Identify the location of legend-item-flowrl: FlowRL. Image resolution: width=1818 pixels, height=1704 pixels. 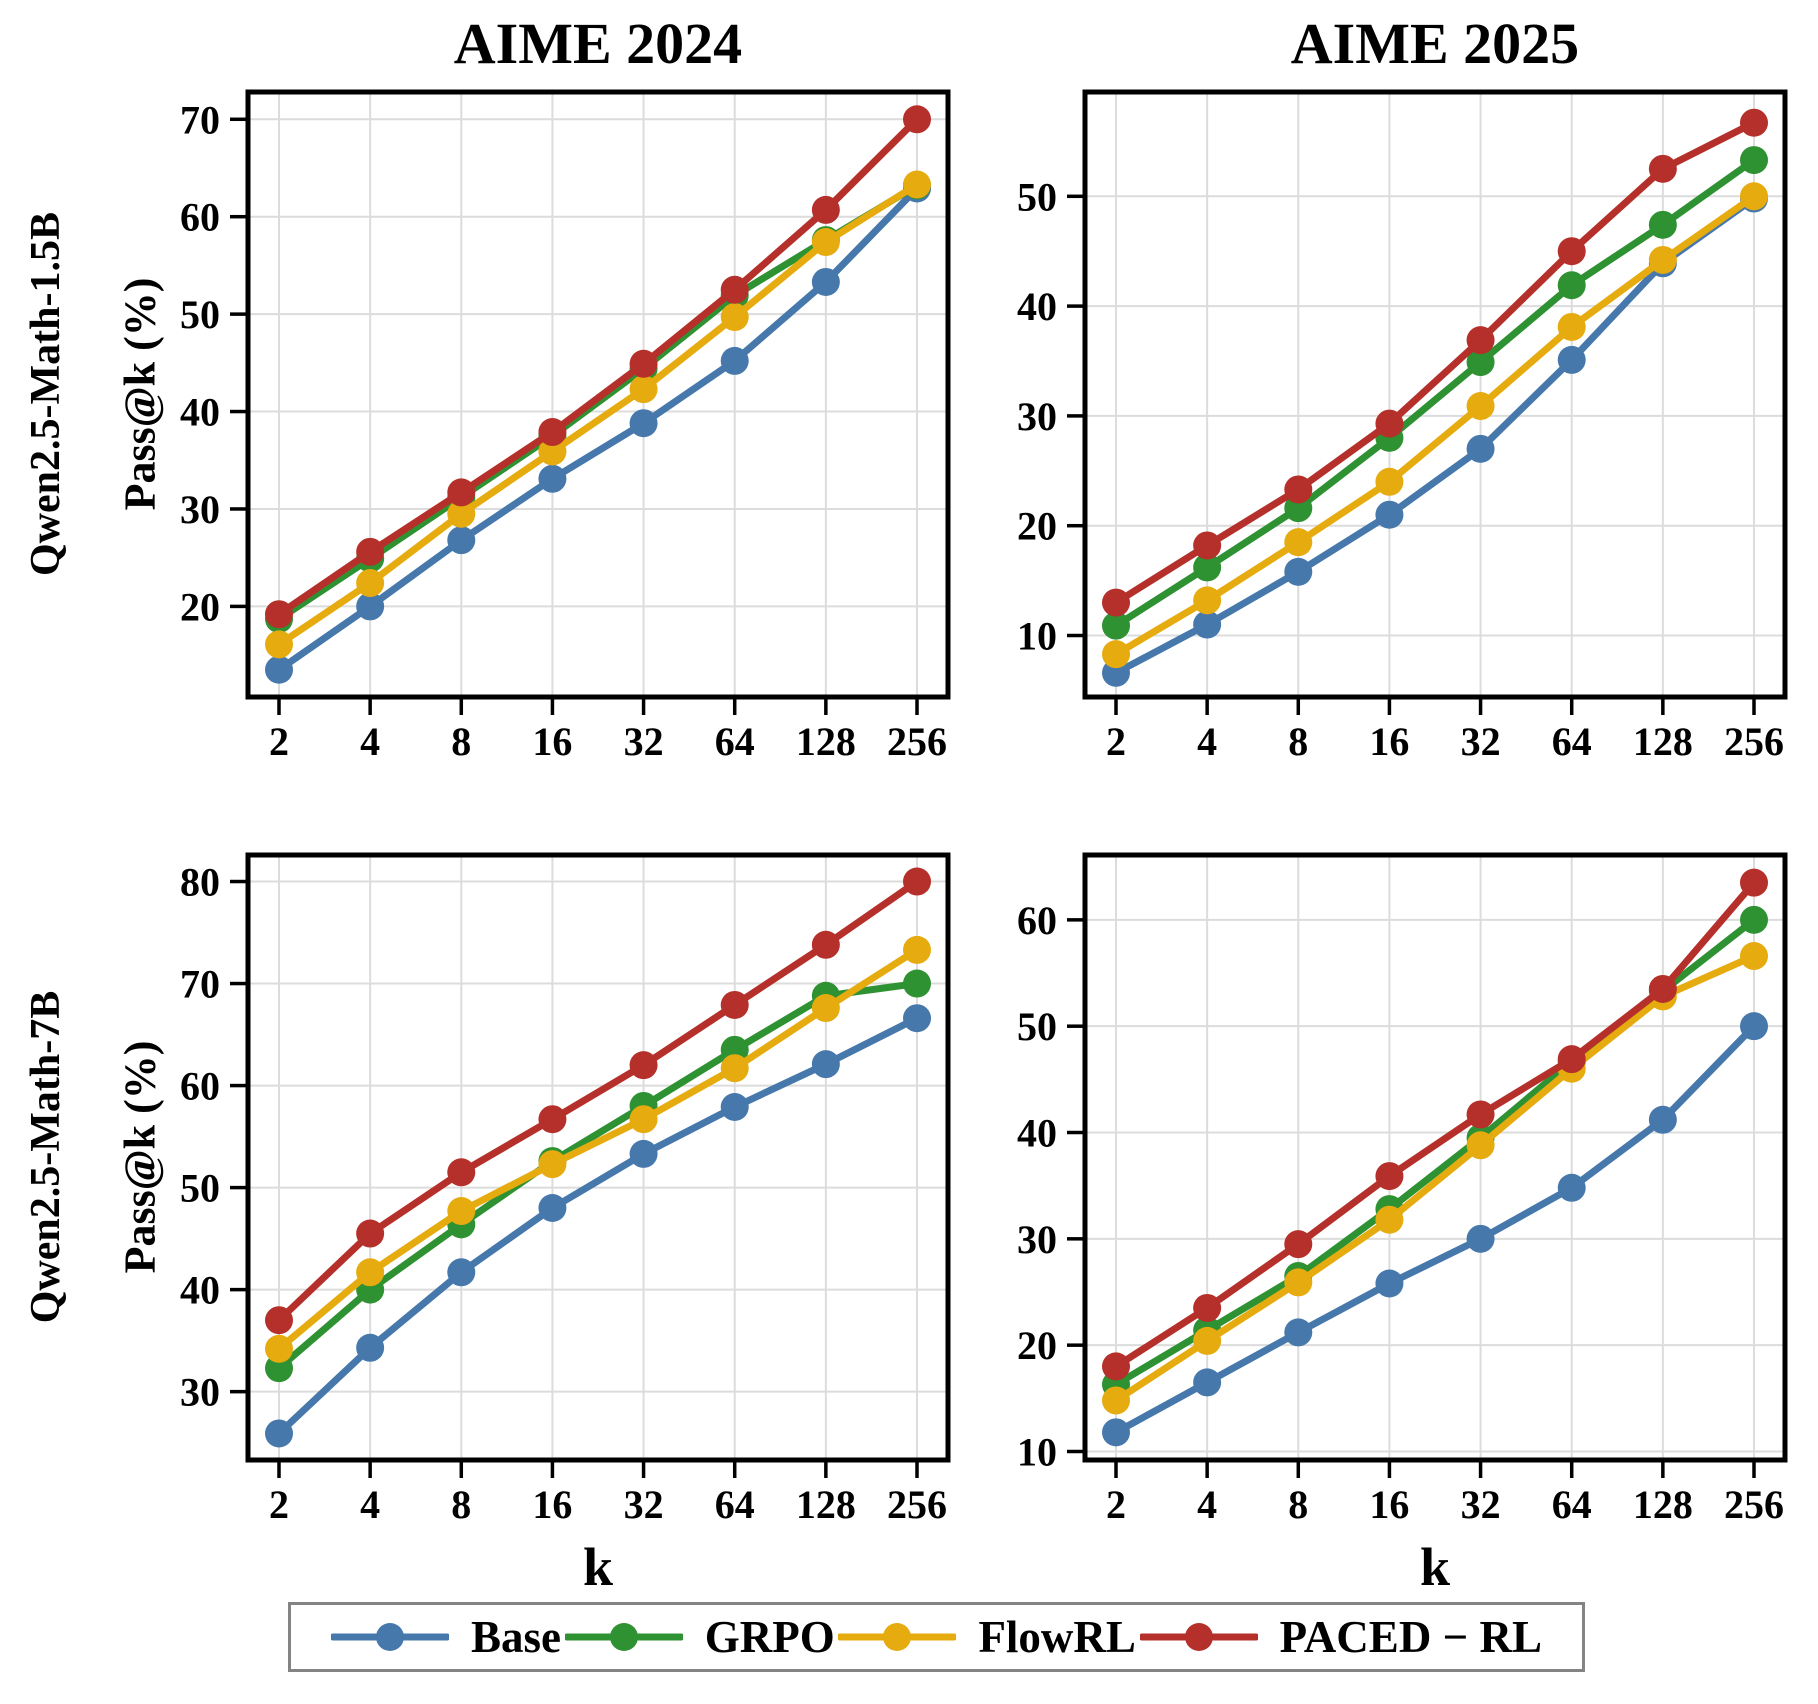
(987, 1637).